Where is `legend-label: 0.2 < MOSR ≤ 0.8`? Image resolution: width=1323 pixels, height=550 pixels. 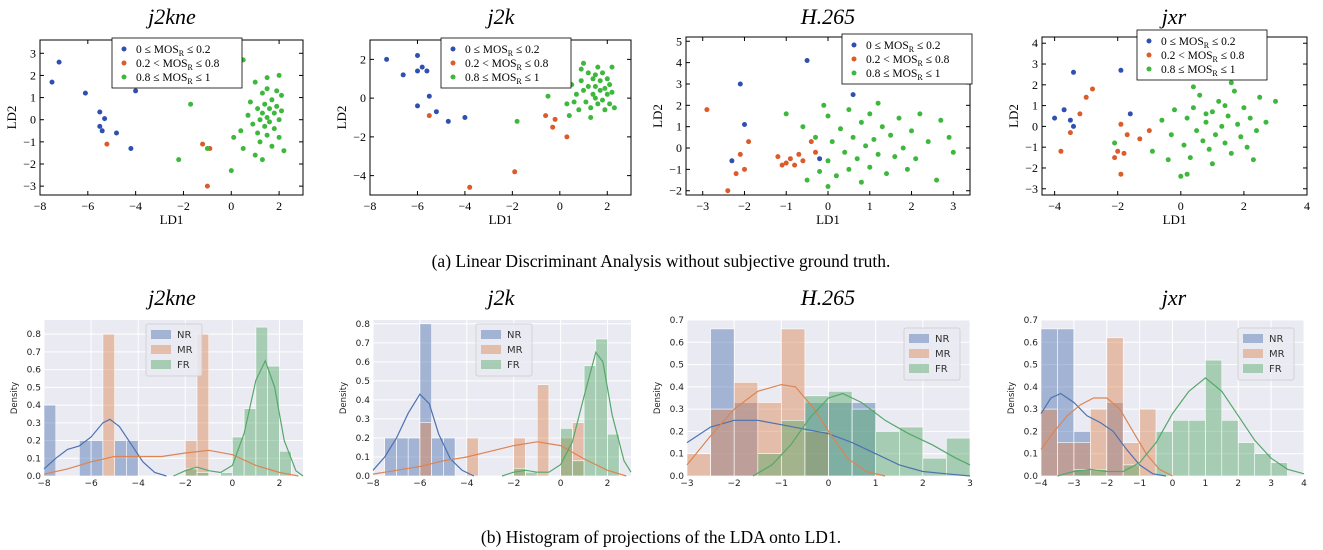
legend-label: 0.2 < MOSR ≤ 0.8 is located at coordinates (507, 65).